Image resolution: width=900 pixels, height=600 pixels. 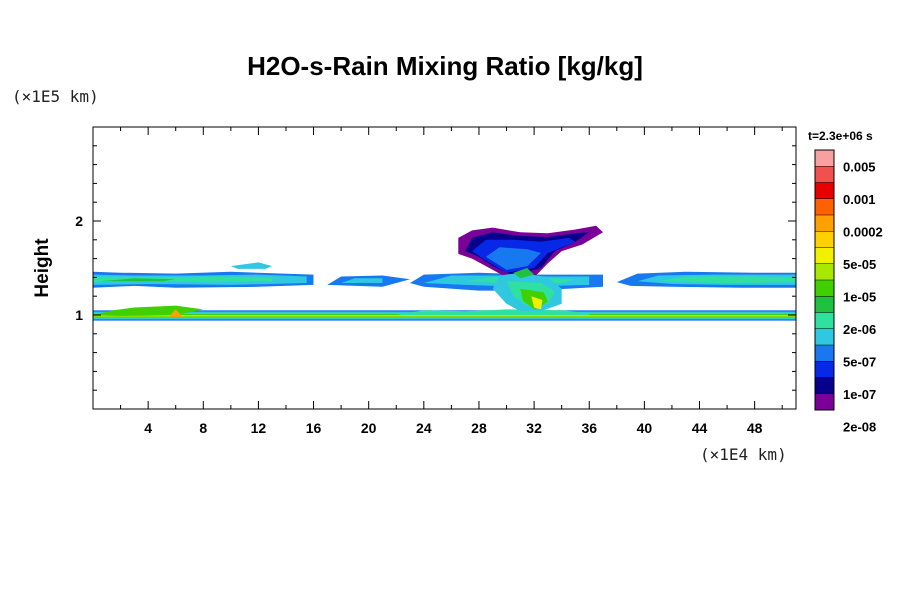 I want to click on x-tick-label: 8, so click(x=203, y=428).